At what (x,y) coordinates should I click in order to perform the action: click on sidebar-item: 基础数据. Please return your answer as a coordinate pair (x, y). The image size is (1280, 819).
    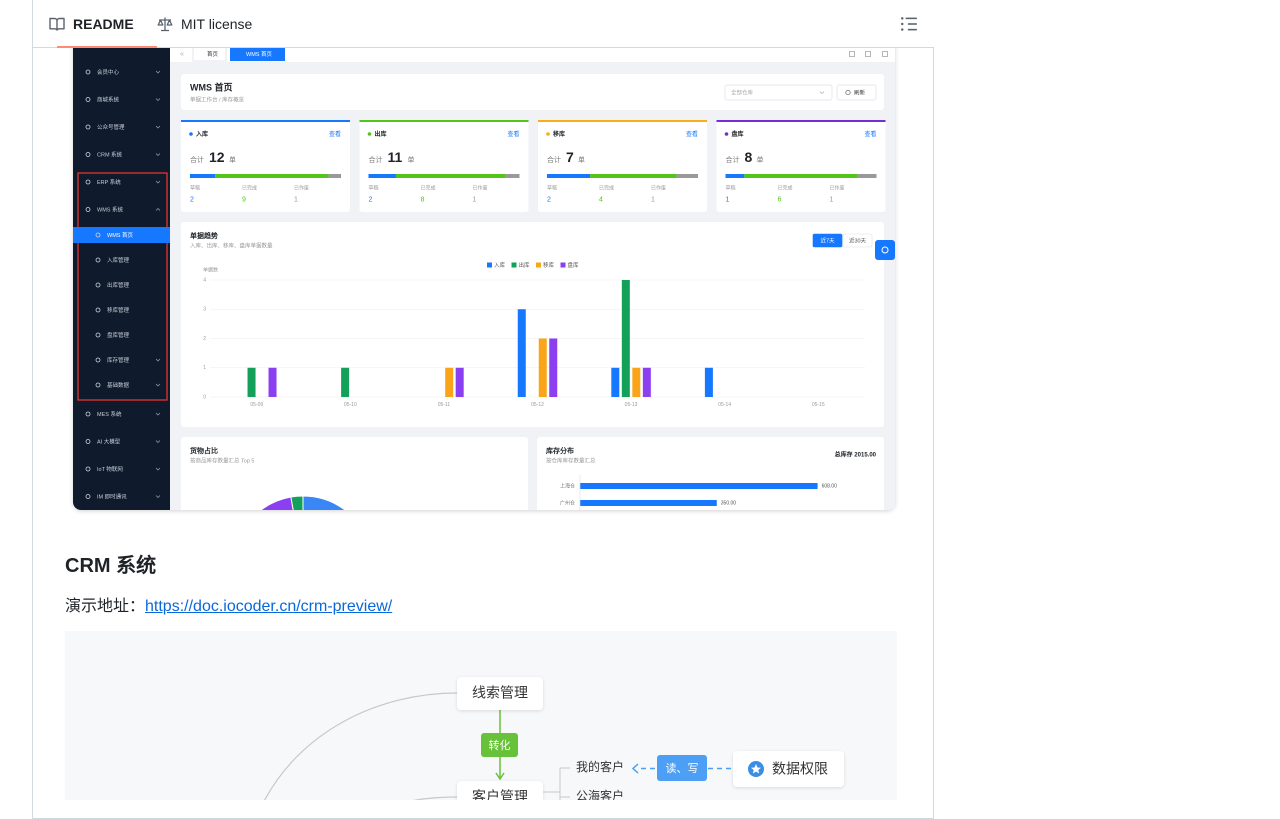
    Looking at the image, I should click on (118, 385).